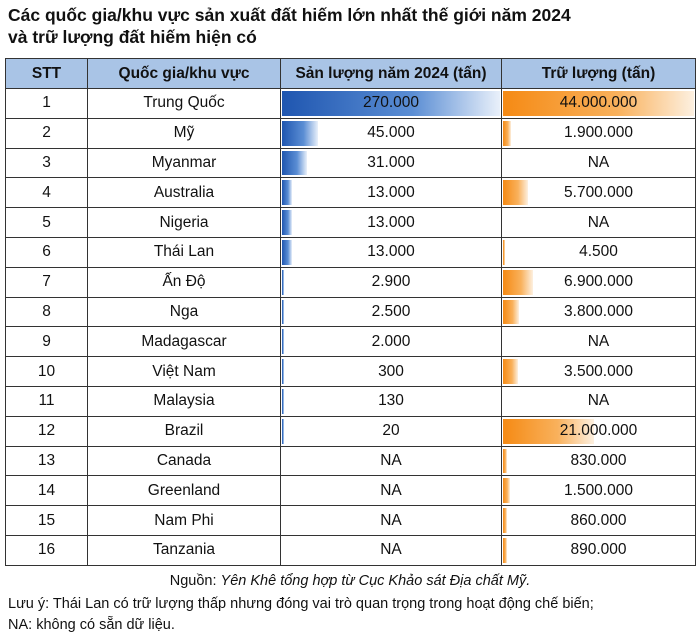 This screenshot has width=700, height=637. Describe the element at coordinates (391, 162) in the screenshot. I see `cell-production-value: 31.000` at that location.